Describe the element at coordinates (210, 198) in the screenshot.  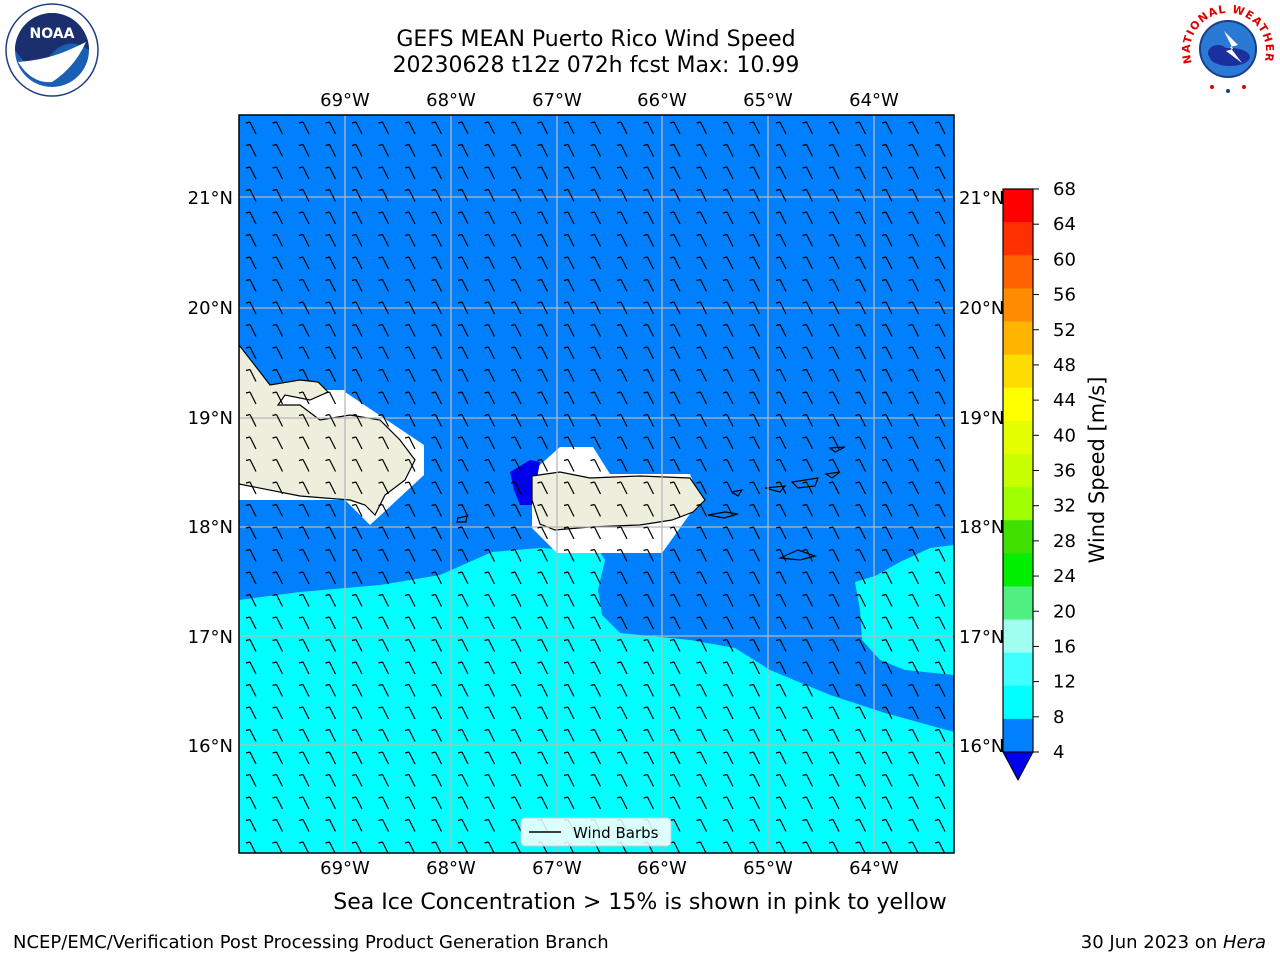
I see `lat-label-left: 21°N` at that location.